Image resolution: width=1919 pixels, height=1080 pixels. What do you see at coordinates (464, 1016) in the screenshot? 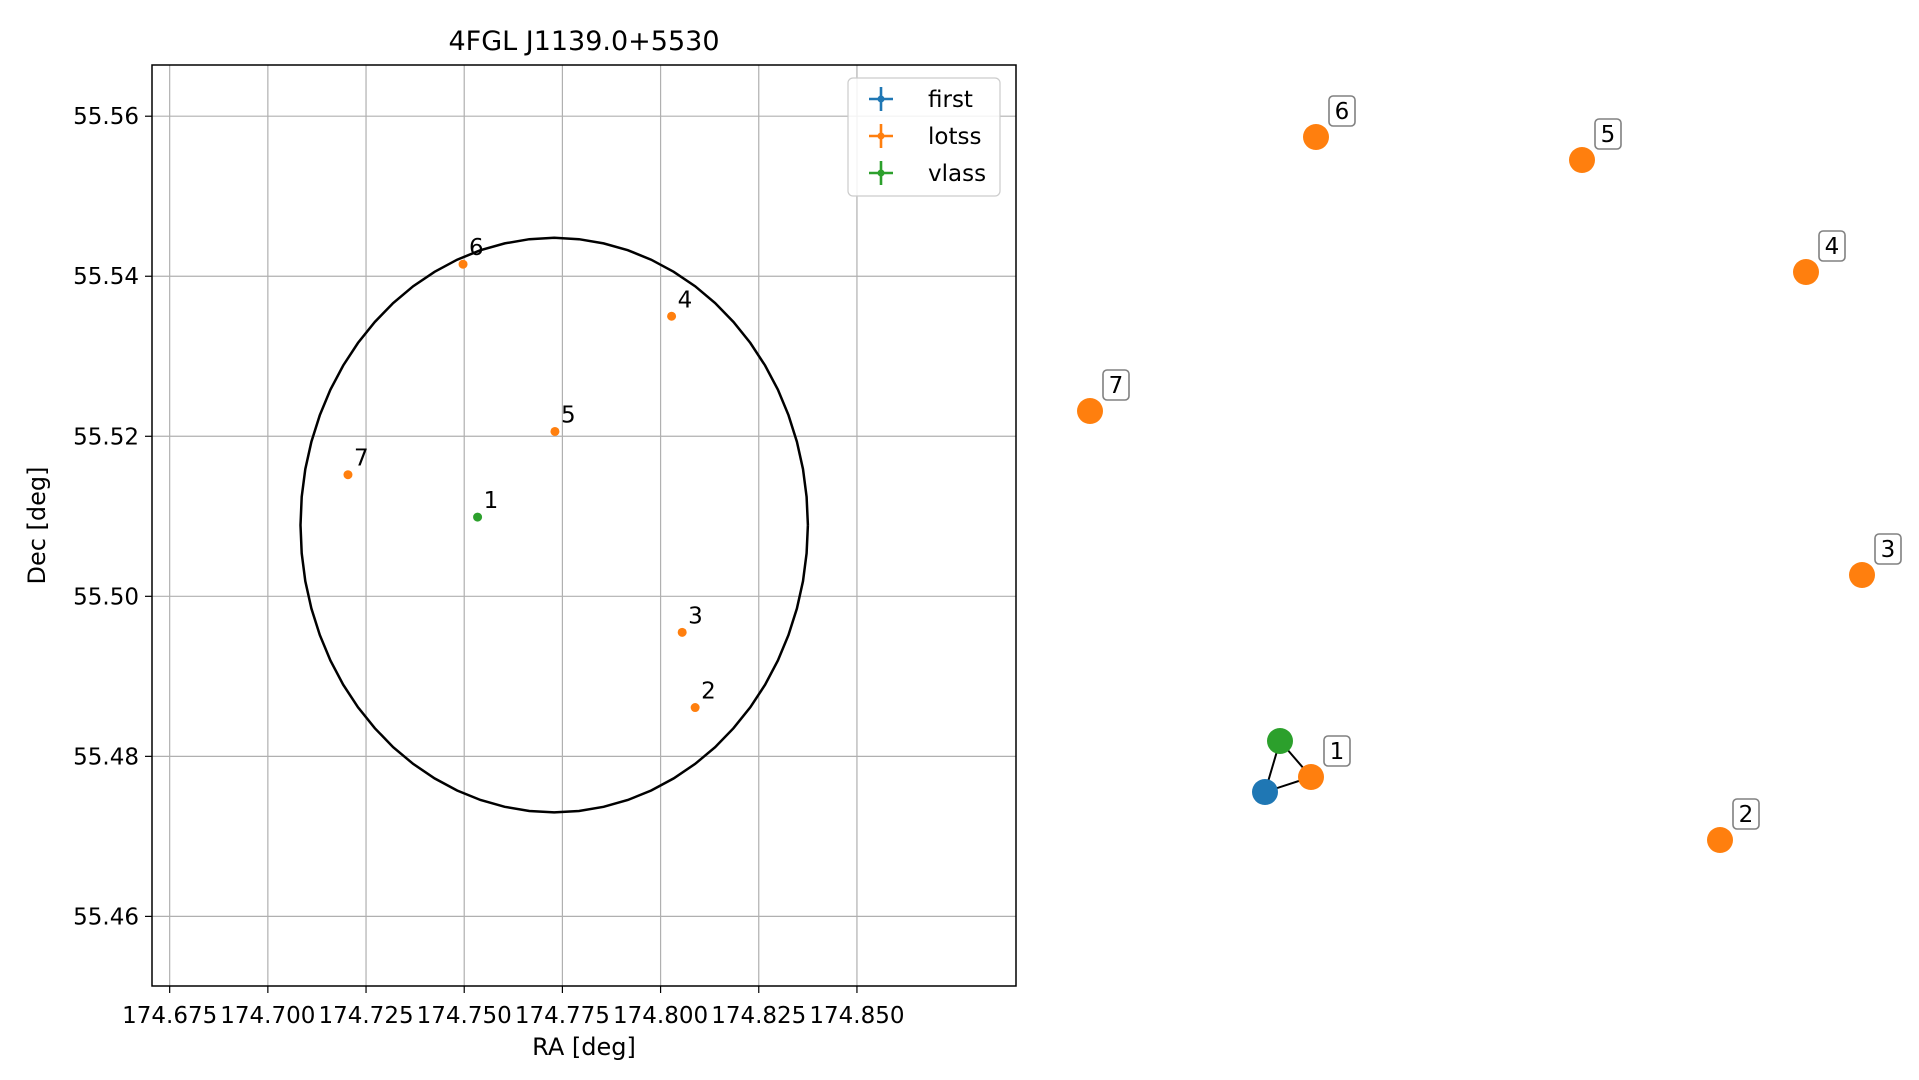
I see `x-tick-label: 174.750` at bounding box center [464, 1016].